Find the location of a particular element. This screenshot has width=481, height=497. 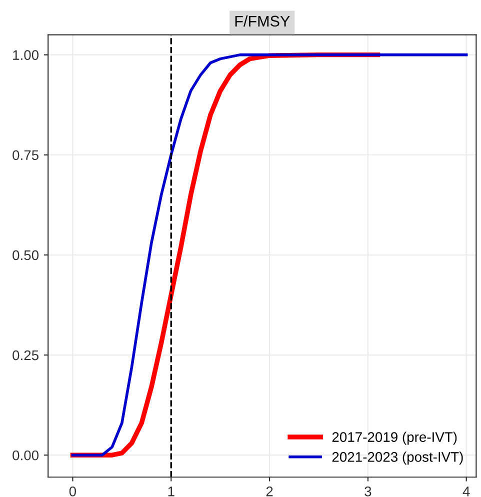

x-tick-label: 4 is located at coordinates (466, 491).